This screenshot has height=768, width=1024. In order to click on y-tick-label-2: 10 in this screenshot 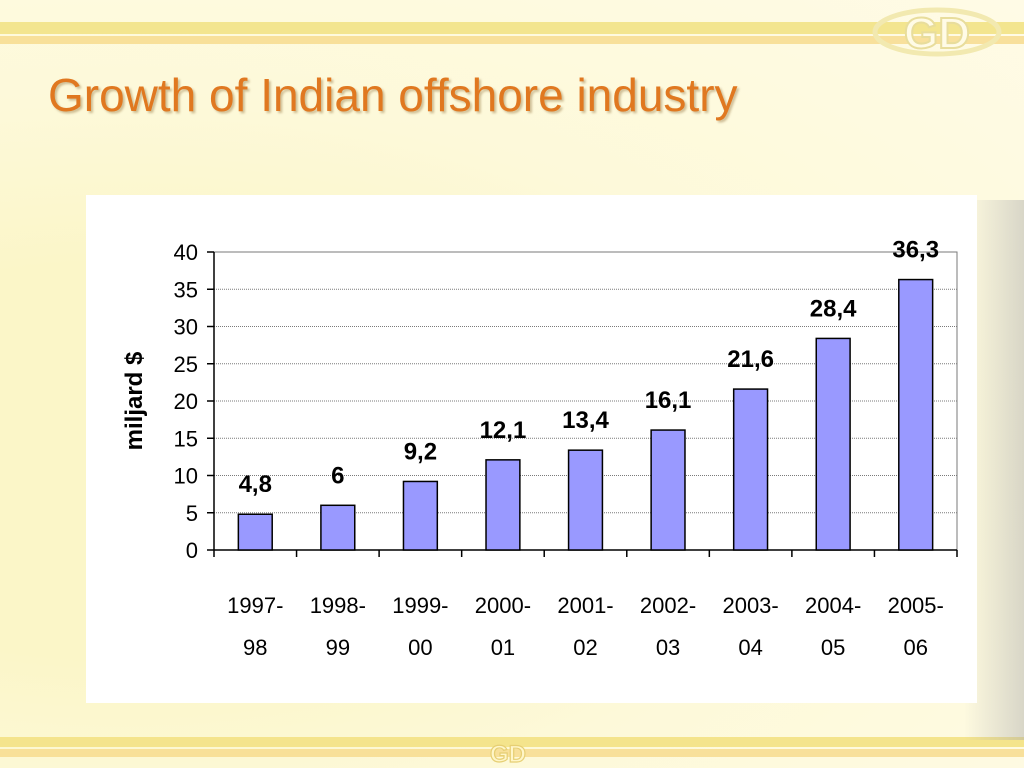, I will do `click(186, 476)`.